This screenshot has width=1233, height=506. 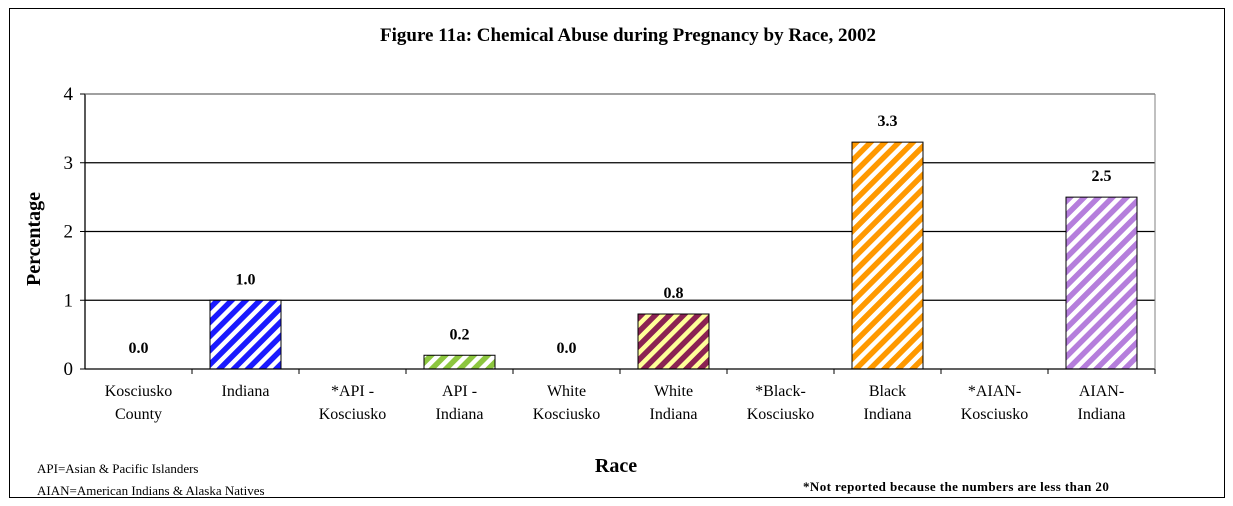 What do you see at coordinates (34, 239) in the screenshot?
I see `y-axis-label: Percentage` at bounding box center [34, 239].